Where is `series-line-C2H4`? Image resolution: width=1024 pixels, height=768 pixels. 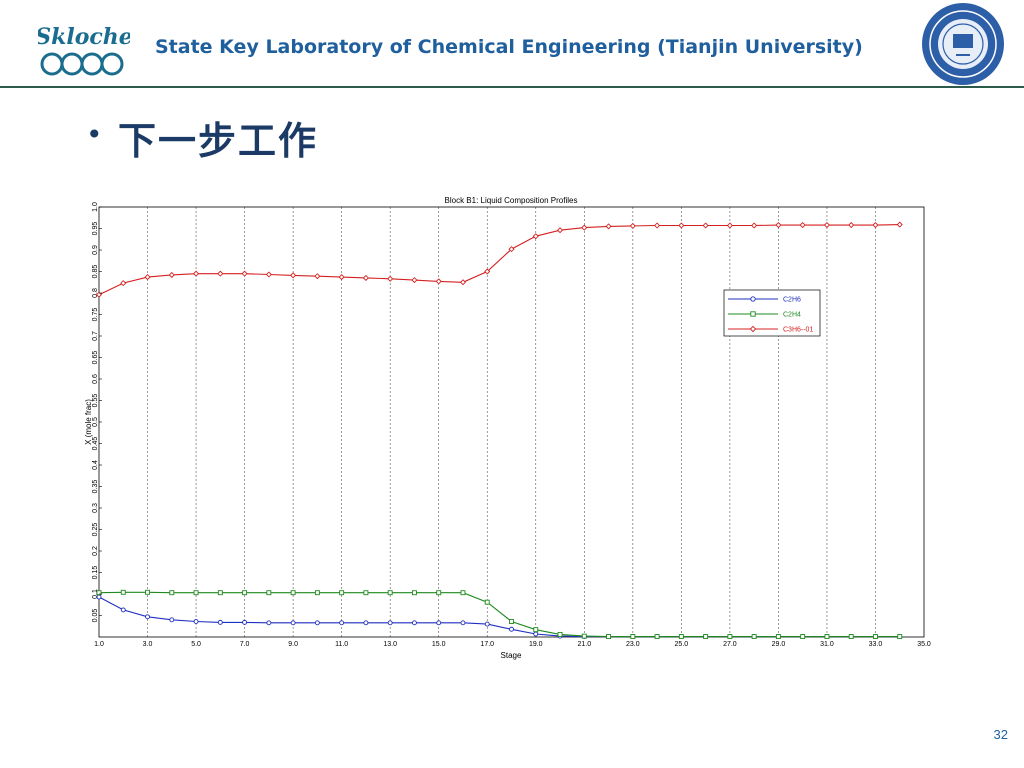 series-line-C2H4 is located at coordinates (499, 614).